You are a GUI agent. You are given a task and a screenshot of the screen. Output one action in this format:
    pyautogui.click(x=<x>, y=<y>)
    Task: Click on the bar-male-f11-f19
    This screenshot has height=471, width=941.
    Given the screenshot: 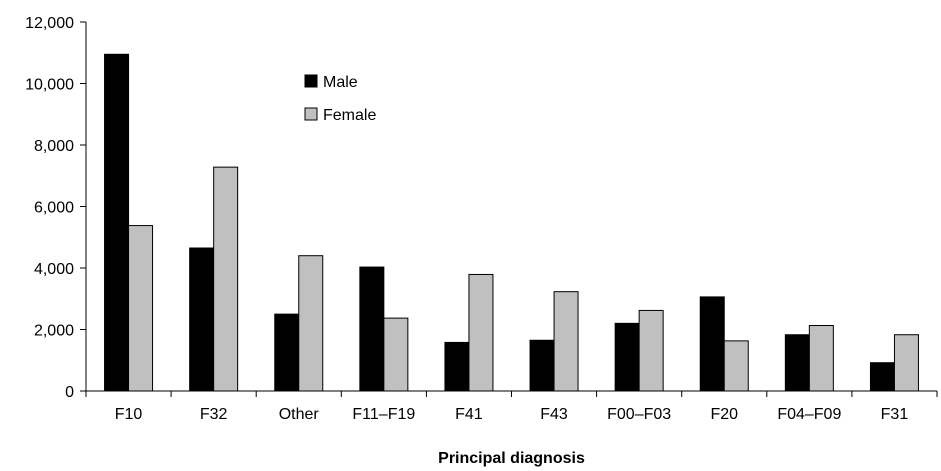 What is the action you would take?
    pyautogui.click(x=372, y=329)
    